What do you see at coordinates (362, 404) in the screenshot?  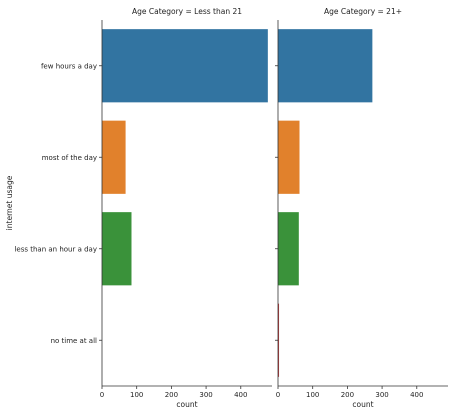 I see `x-axis-label-right: count` at bounding box center [362, 404].